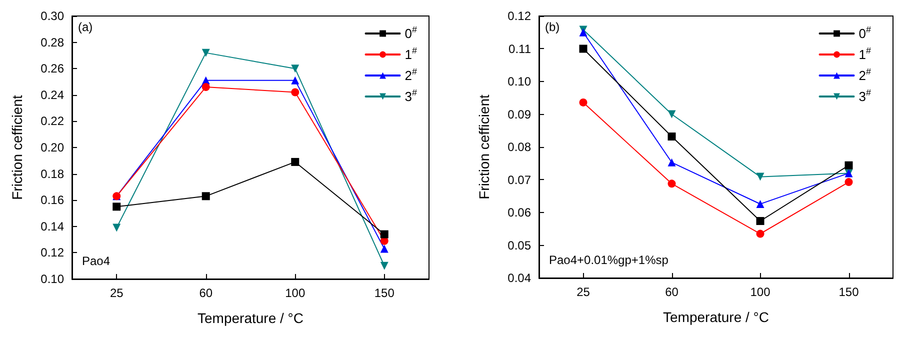 The height and width of the screenshot is (337, 908). What do you see at coordinates (52, 69) in the screenshot?
I see `y-tick-label: 0.26` at bounding box center [52, 69].